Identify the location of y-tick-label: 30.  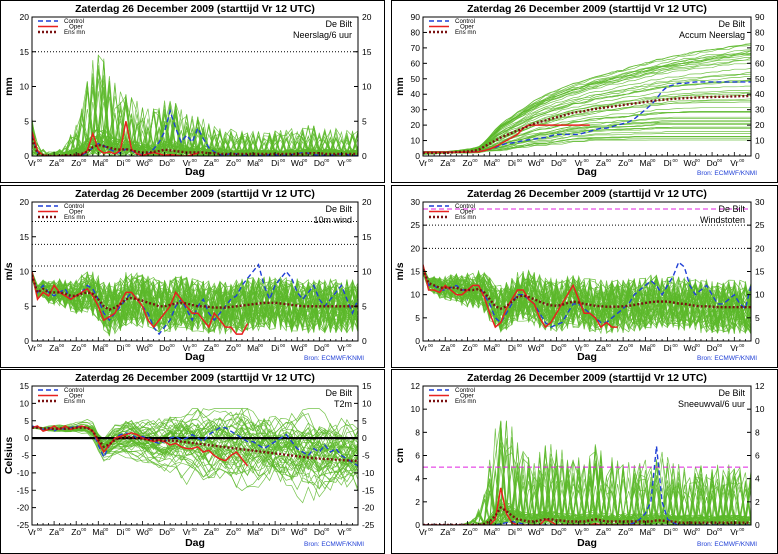
(416, 202).